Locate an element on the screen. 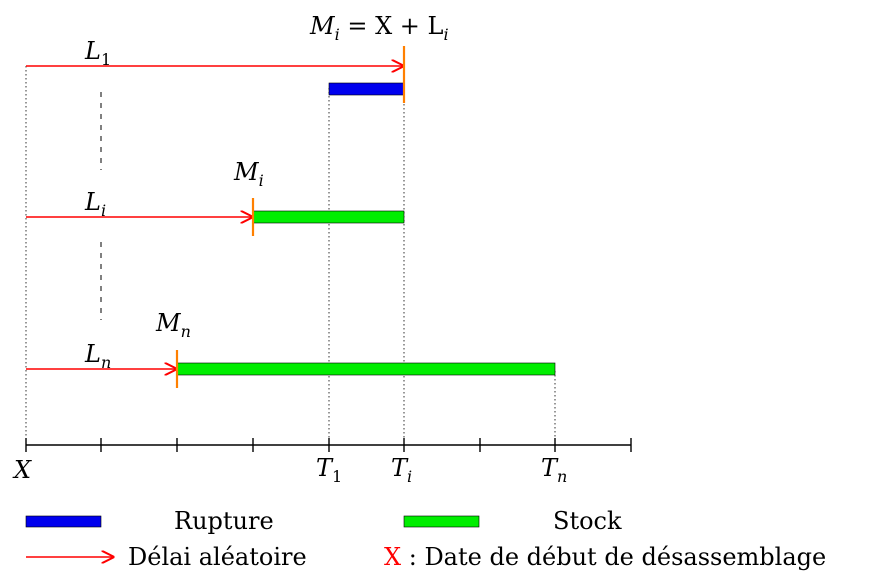 This screenshot has height=577, width=881. label-ln: Ln is located at coordinates (97, 356).